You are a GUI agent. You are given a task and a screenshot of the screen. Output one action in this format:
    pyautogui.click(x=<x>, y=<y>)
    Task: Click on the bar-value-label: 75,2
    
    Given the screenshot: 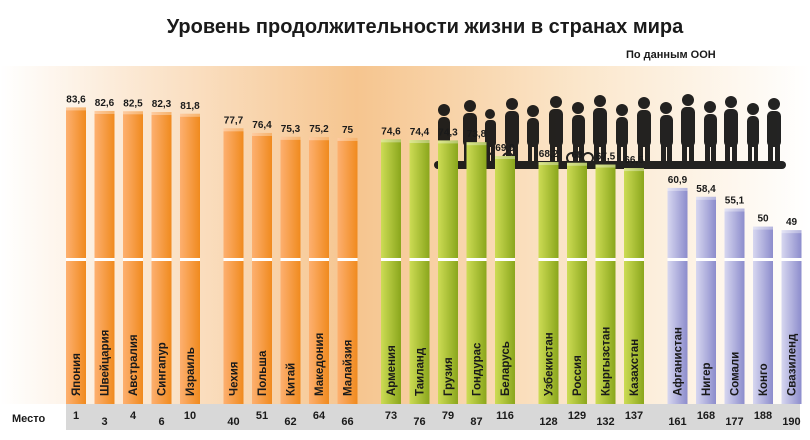 What is the action you would take?
    pyautogui.click(x=319, y=129)
    